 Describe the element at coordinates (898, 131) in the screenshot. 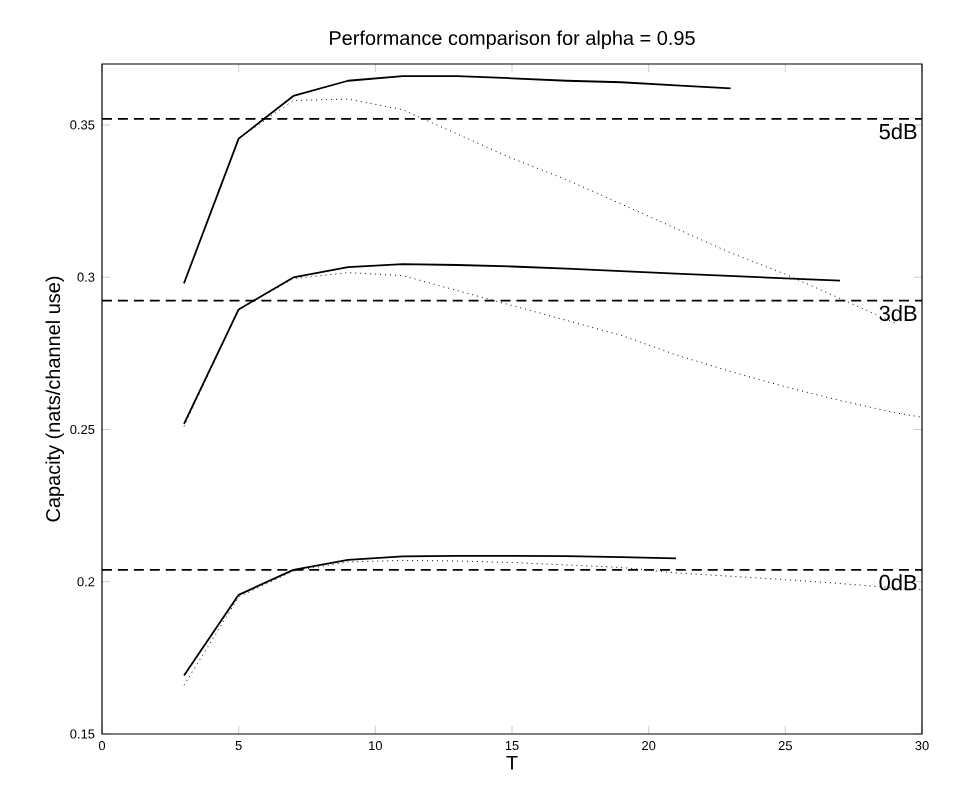

I see `ref-line-label: 5dB` at that location.